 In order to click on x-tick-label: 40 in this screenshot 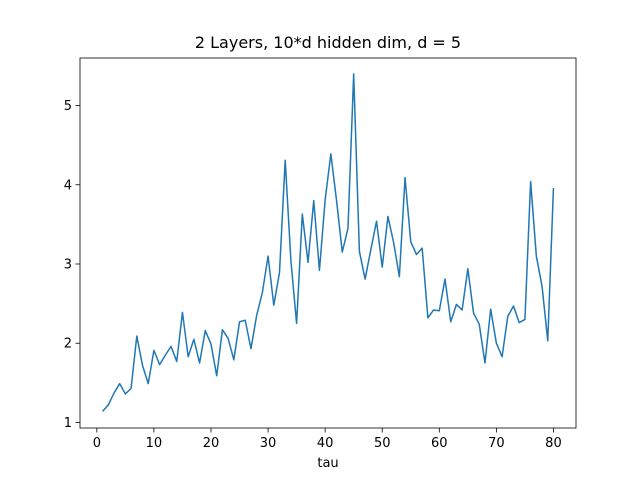, I will do `click(325, 443)`.